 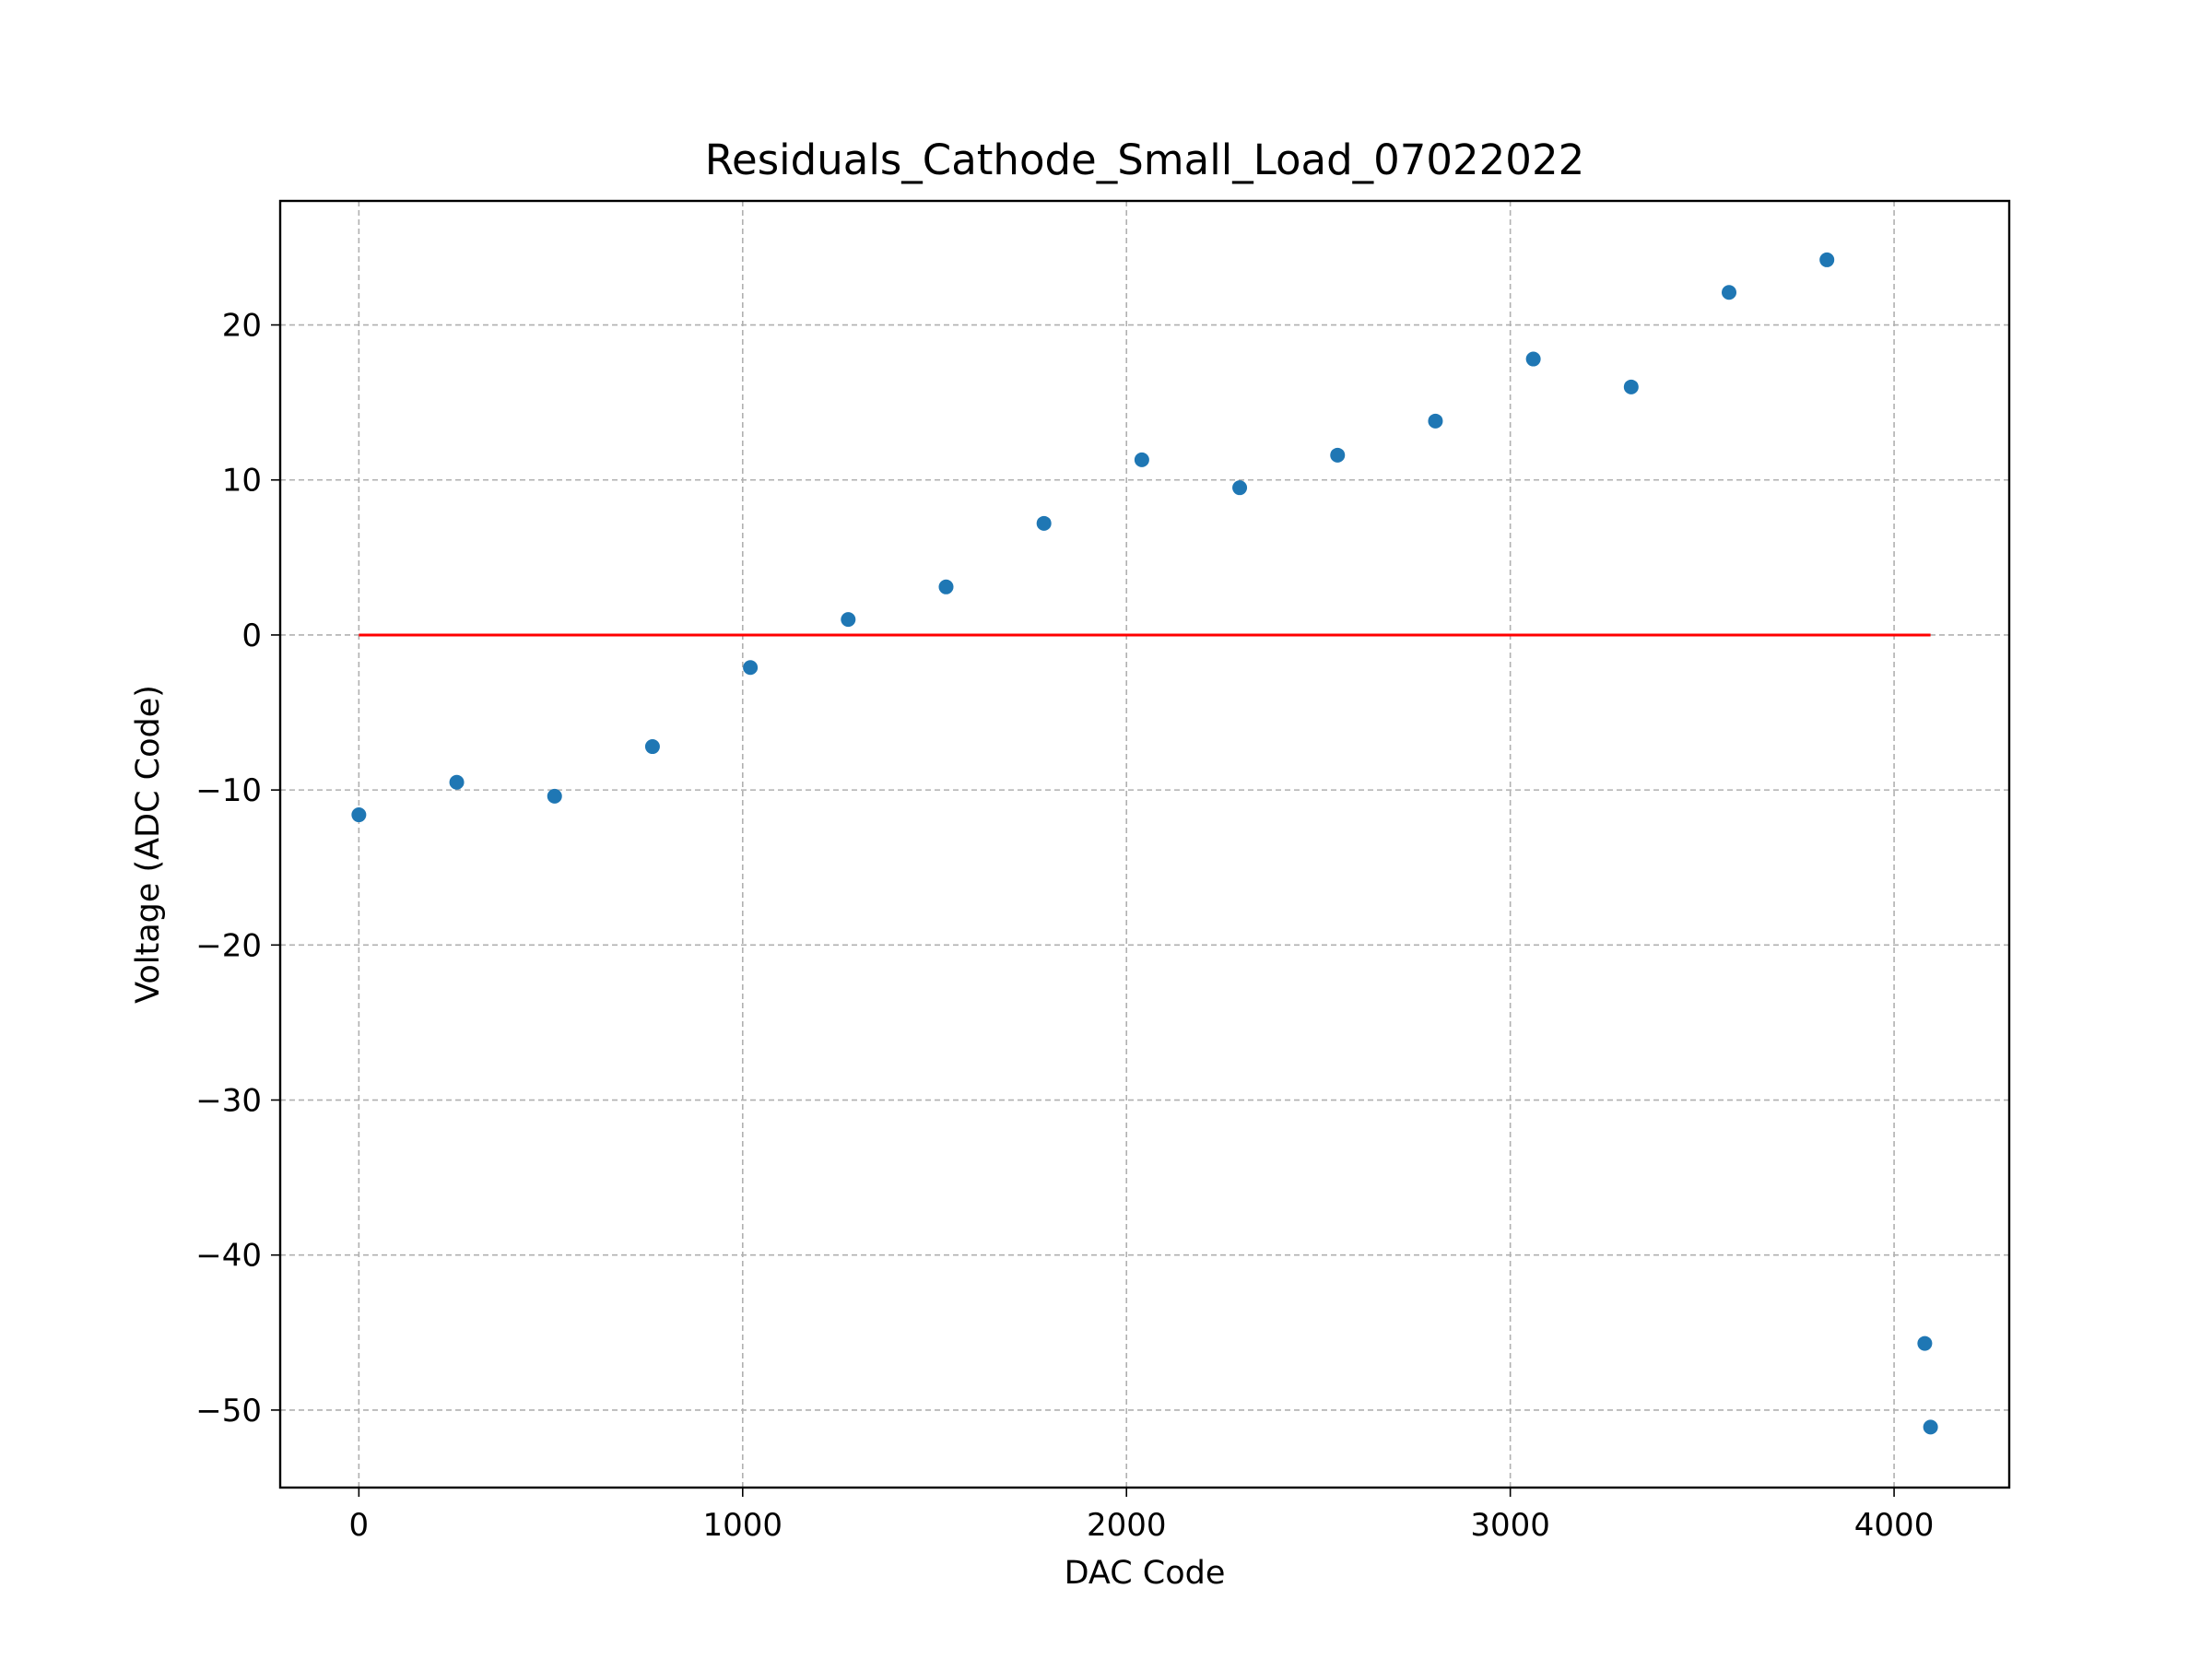 What do you see at coordinates (251, 636) in the screenshot?
I see `y-tick-label: 0` at bounding box center [251, 636].